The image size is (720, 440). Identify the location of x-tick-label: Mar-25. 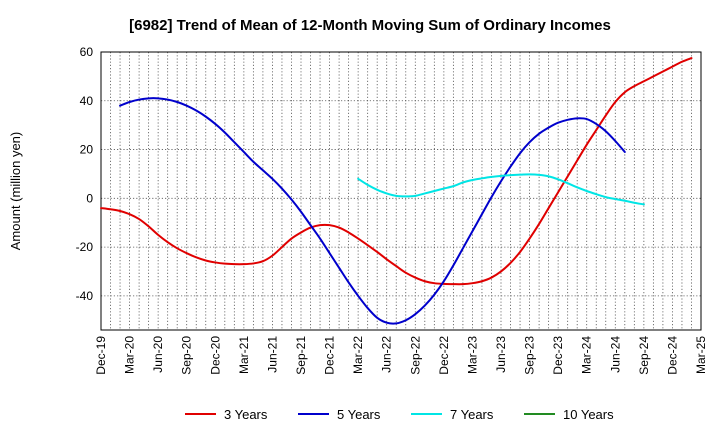
(701, 355).